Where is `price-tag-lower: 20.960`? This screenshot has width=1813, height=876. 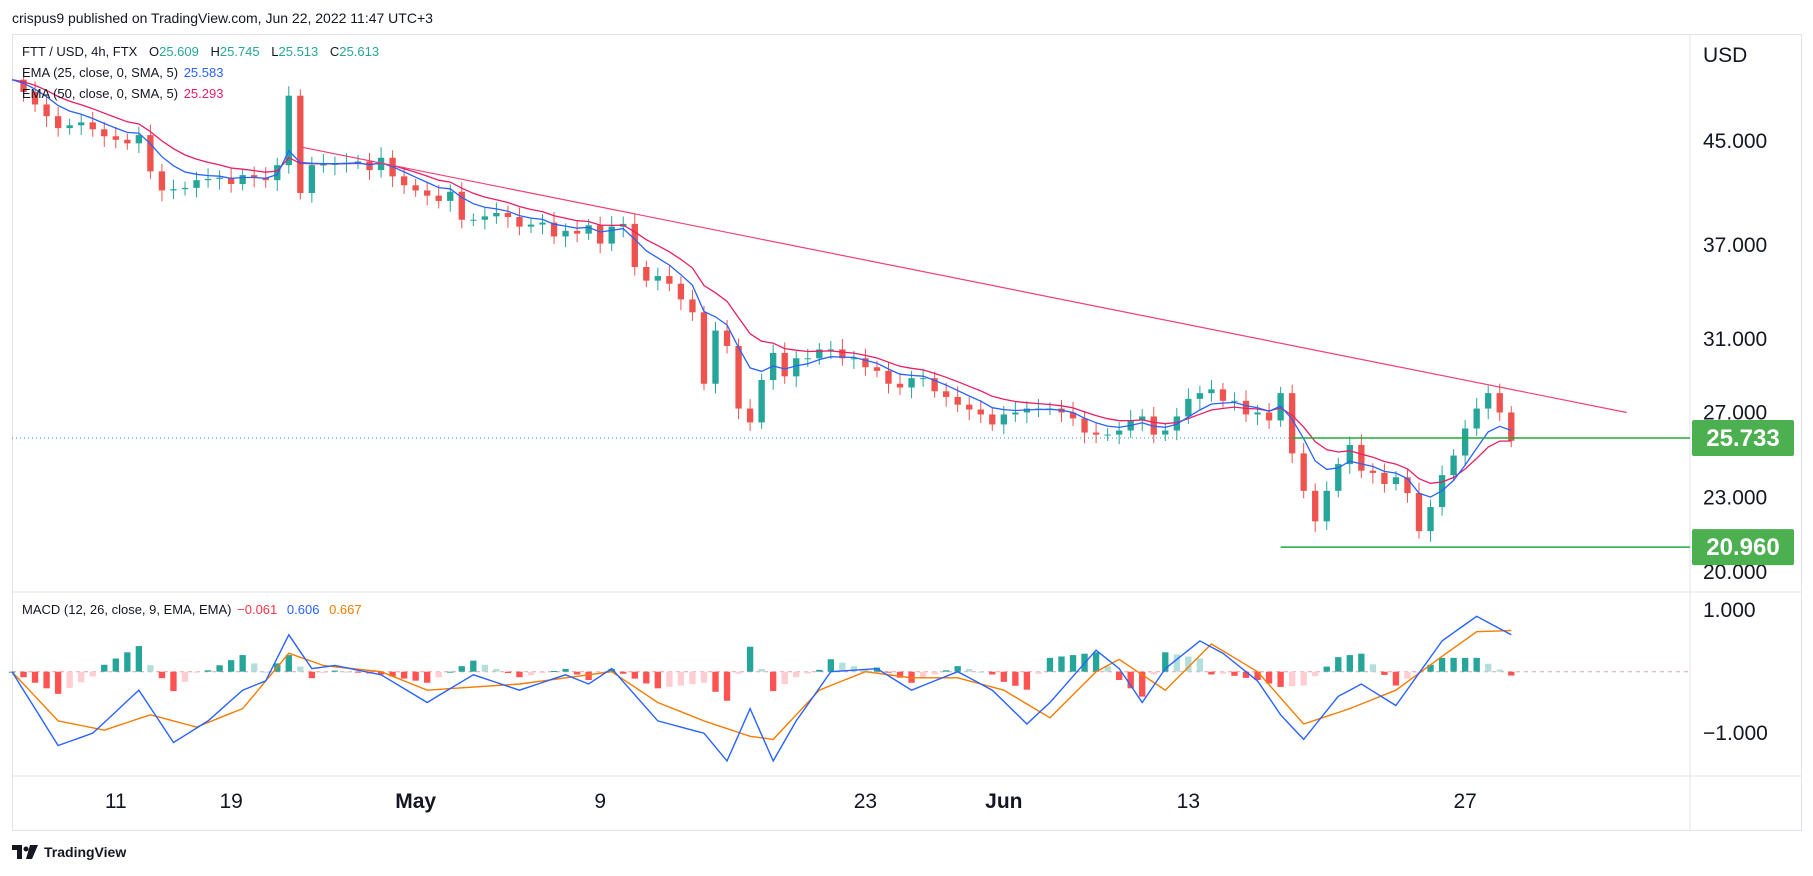
price-tag-lower: 20.960 is located at coordinates (1742, 547).